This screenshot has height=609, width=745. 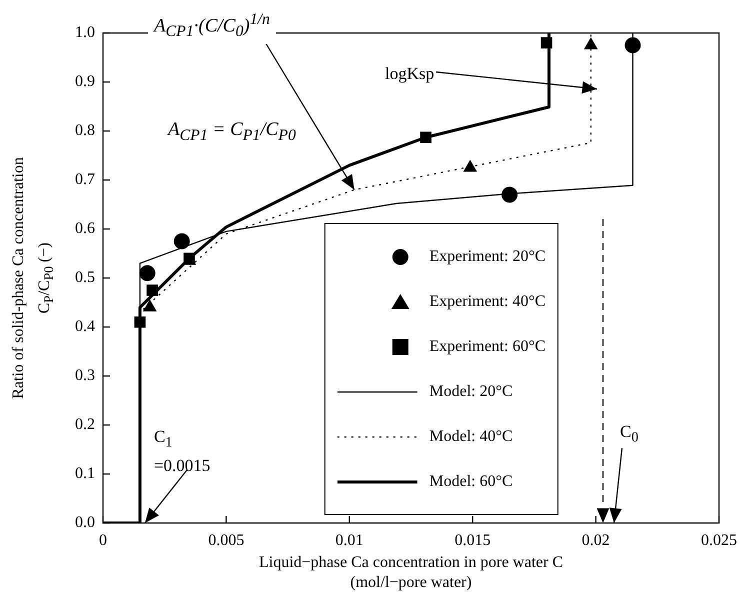 What do you see at coordinates (85, 473) in the screenshot?
I see `y-tick-label: 0.1` at bounding box center [85, 473].